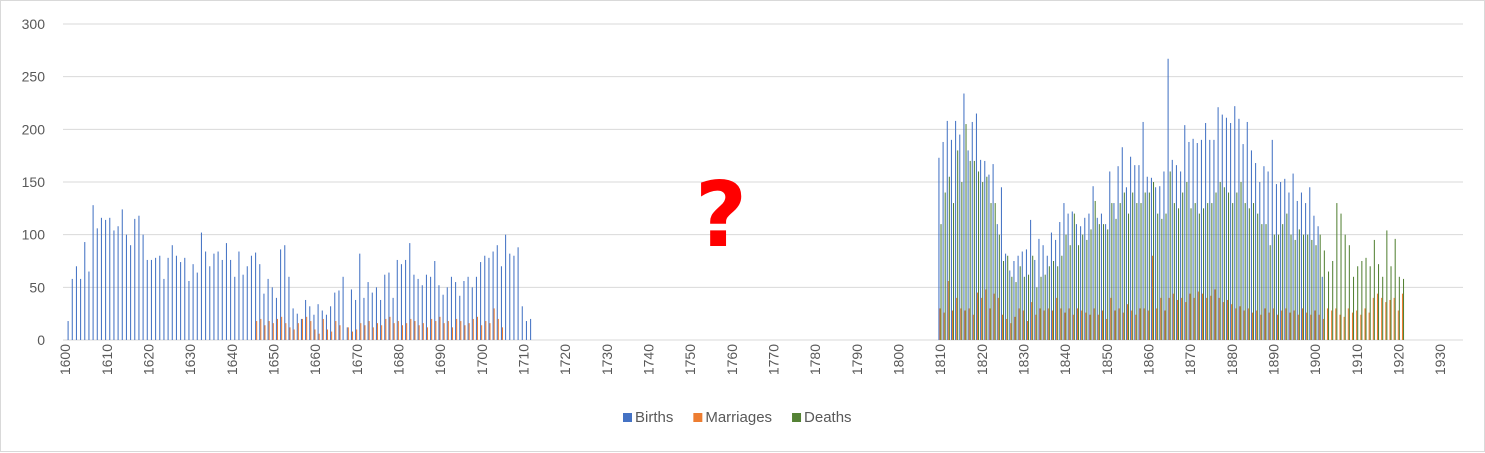  I want to click on bar-deaths-1905, so click(1337, 271).